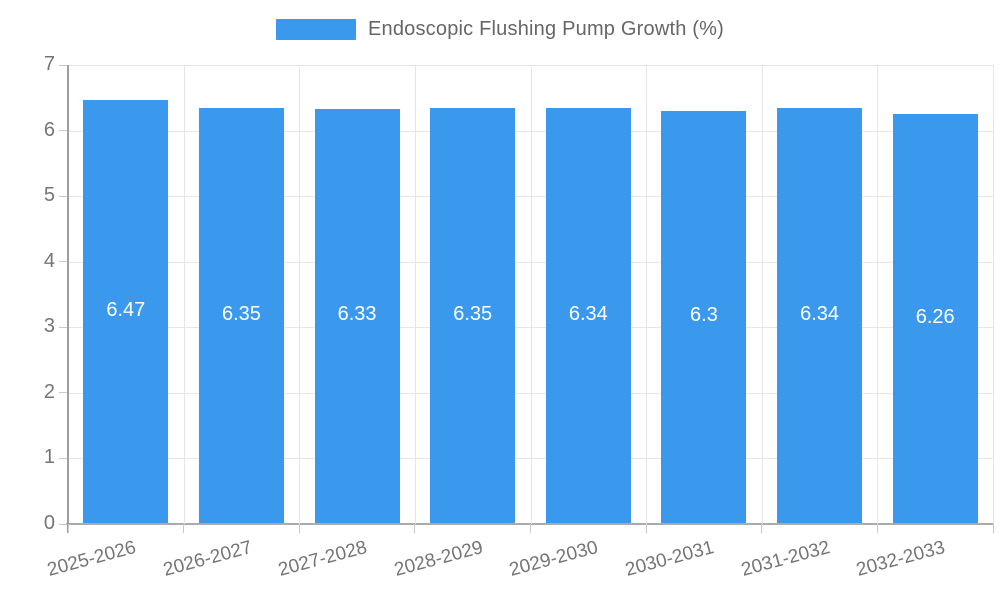  Describe the element at coordinates (49, 195) in the screenshot. I see `y-tick-label: 5` at that location.